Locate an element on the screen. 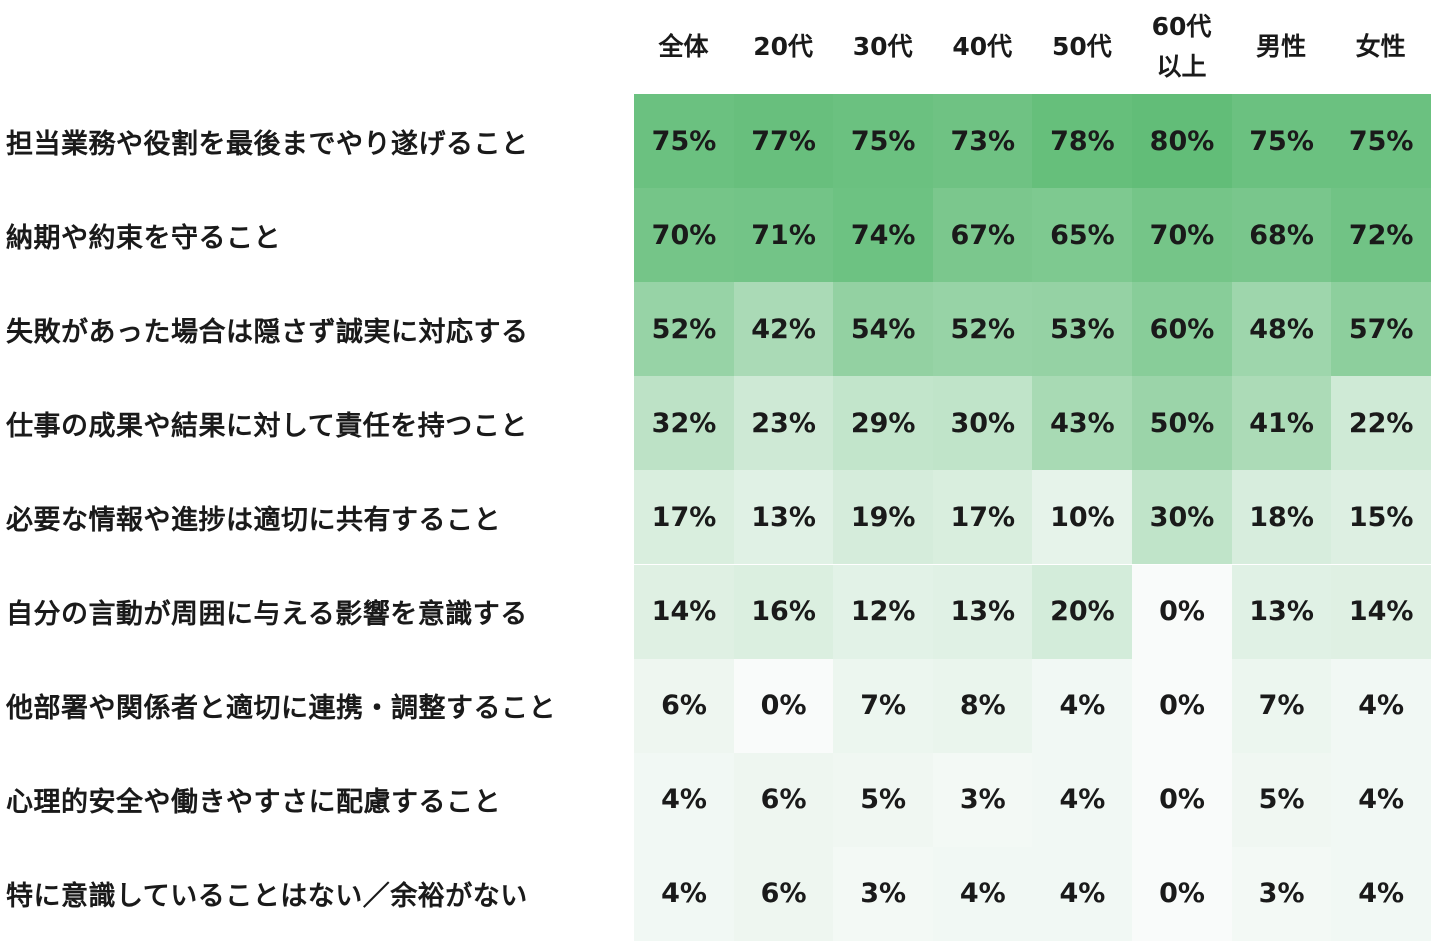 The width and height of the screenshot is (1432, 945). heatmap-cell: 73% is located at coordinates (982, 141).